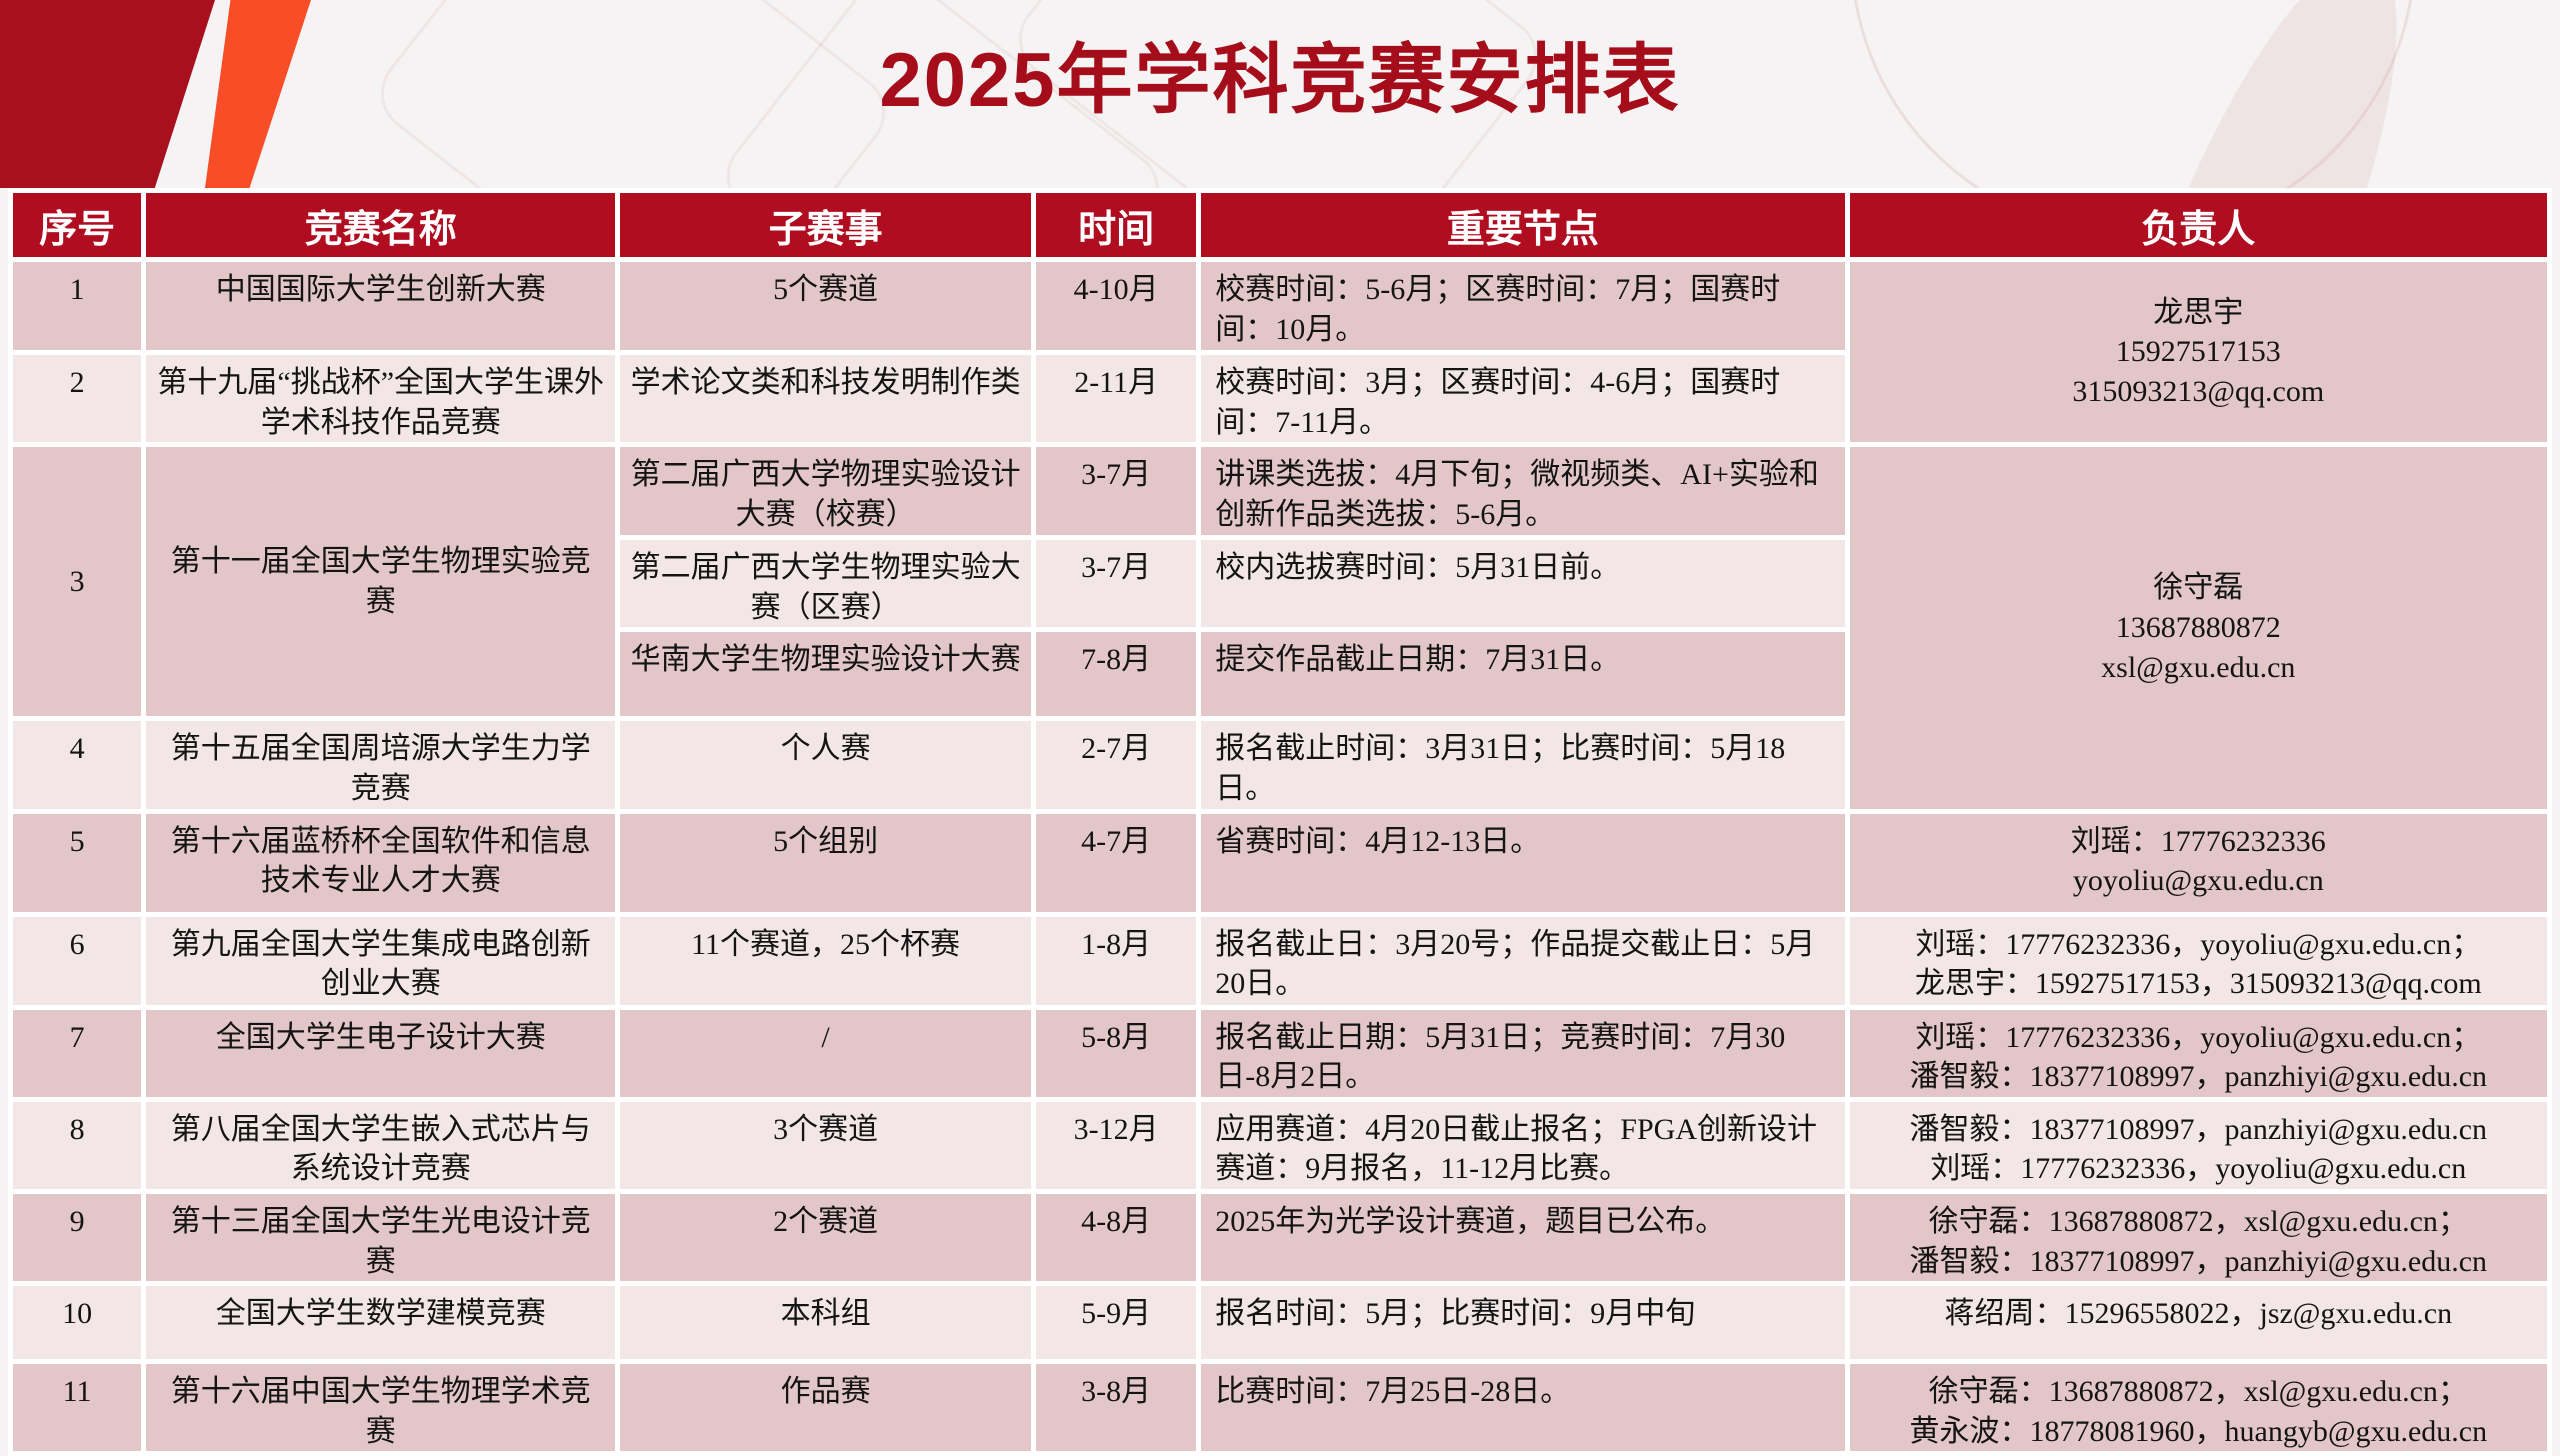  I want to click on cell-time: 3-12月, so click(1116, 1145).